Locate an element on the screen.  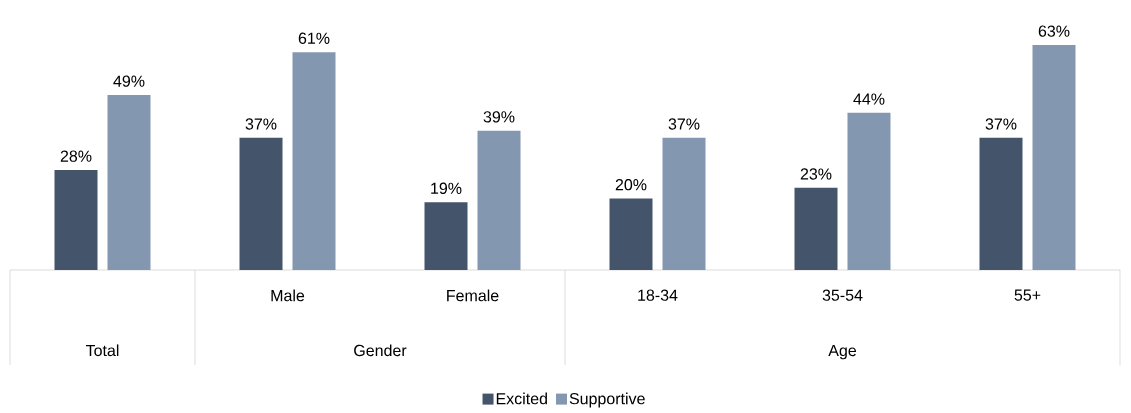
data-label: 23% is located at coordinates (816, 174).